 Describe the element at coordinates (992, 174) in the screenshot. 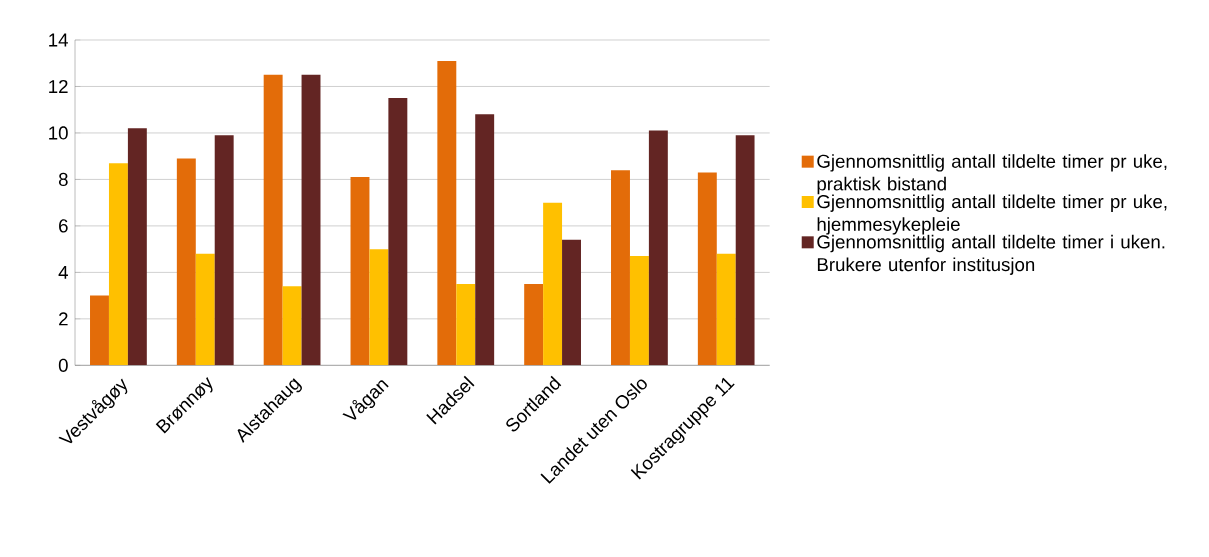

I see `legend-label: Gjennomsnittlig antall tildelte timer pr uke, praktisk bistand` at that location.